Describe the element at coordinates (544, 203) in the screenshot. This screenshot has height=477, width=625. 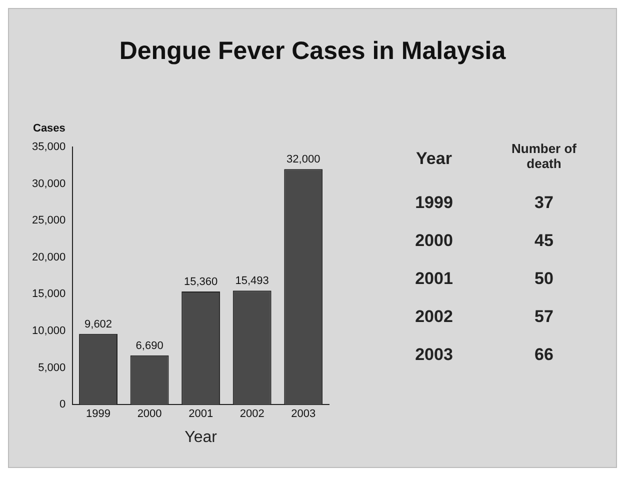
I see `data-label: 37` at that location.